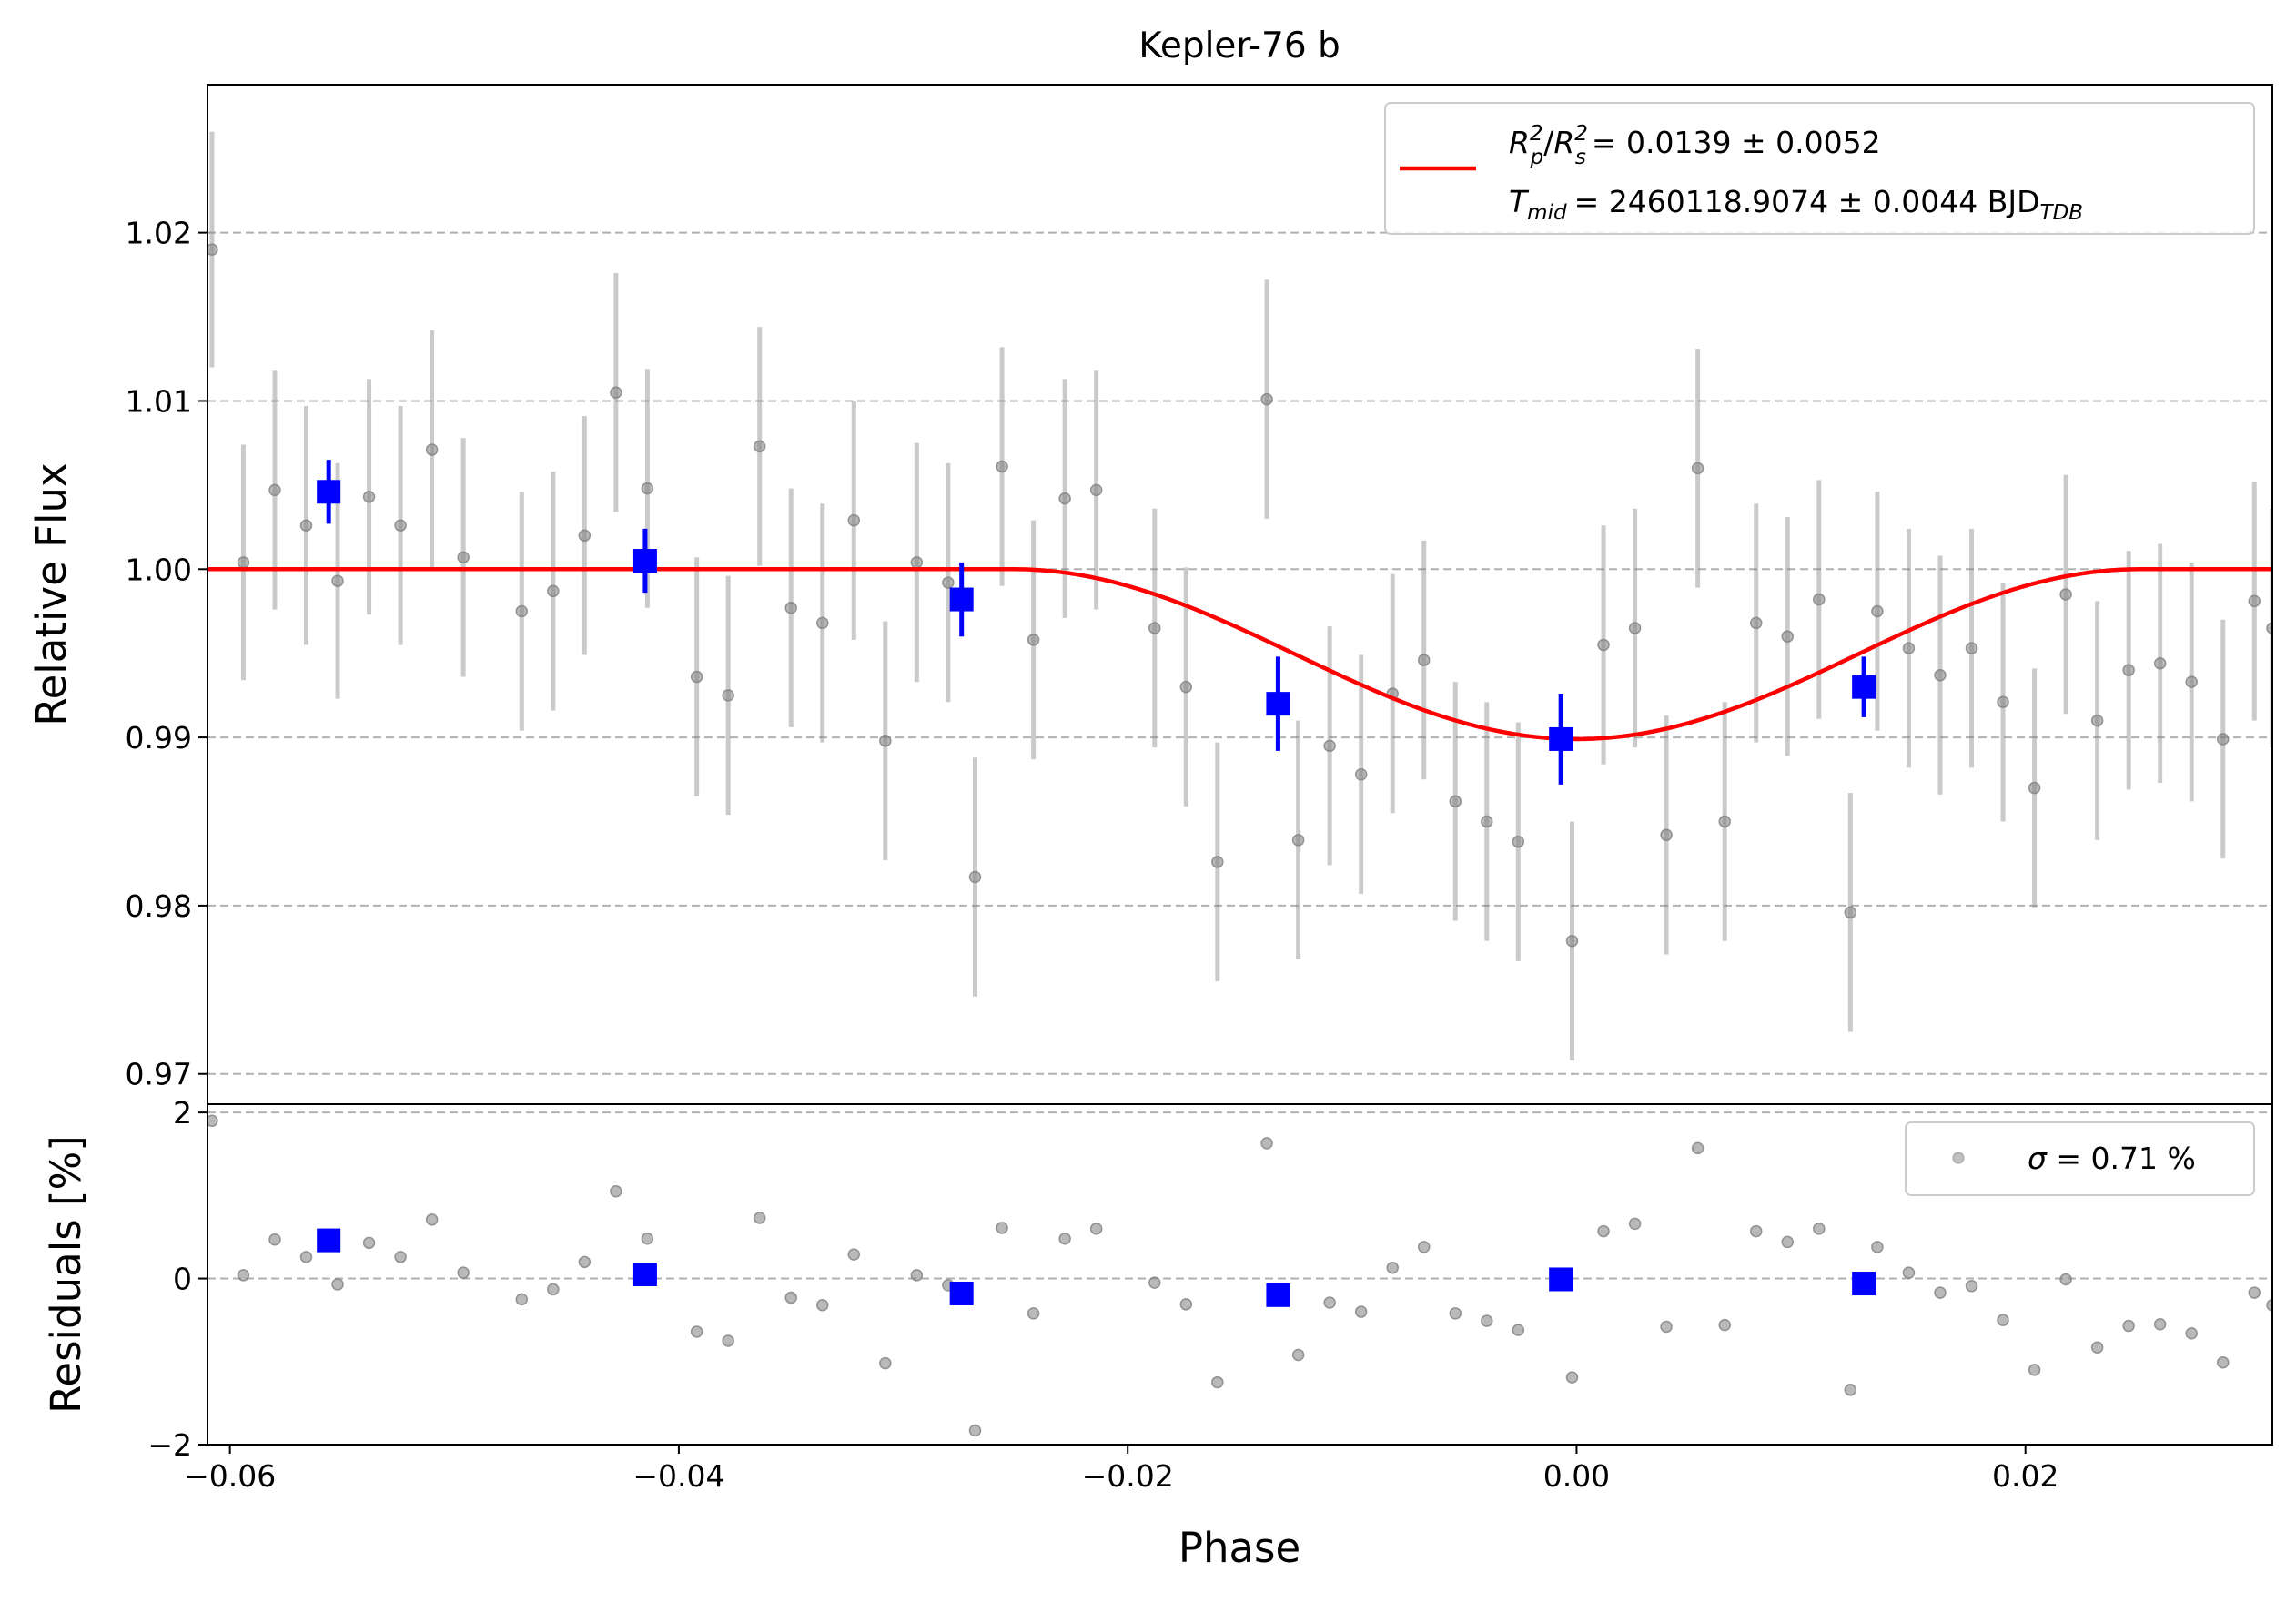  What do you see at coordinates (1239, 1548) in the screenshot?
I see `x-axis-label: Phase` at bounding box center [1239, 1548].